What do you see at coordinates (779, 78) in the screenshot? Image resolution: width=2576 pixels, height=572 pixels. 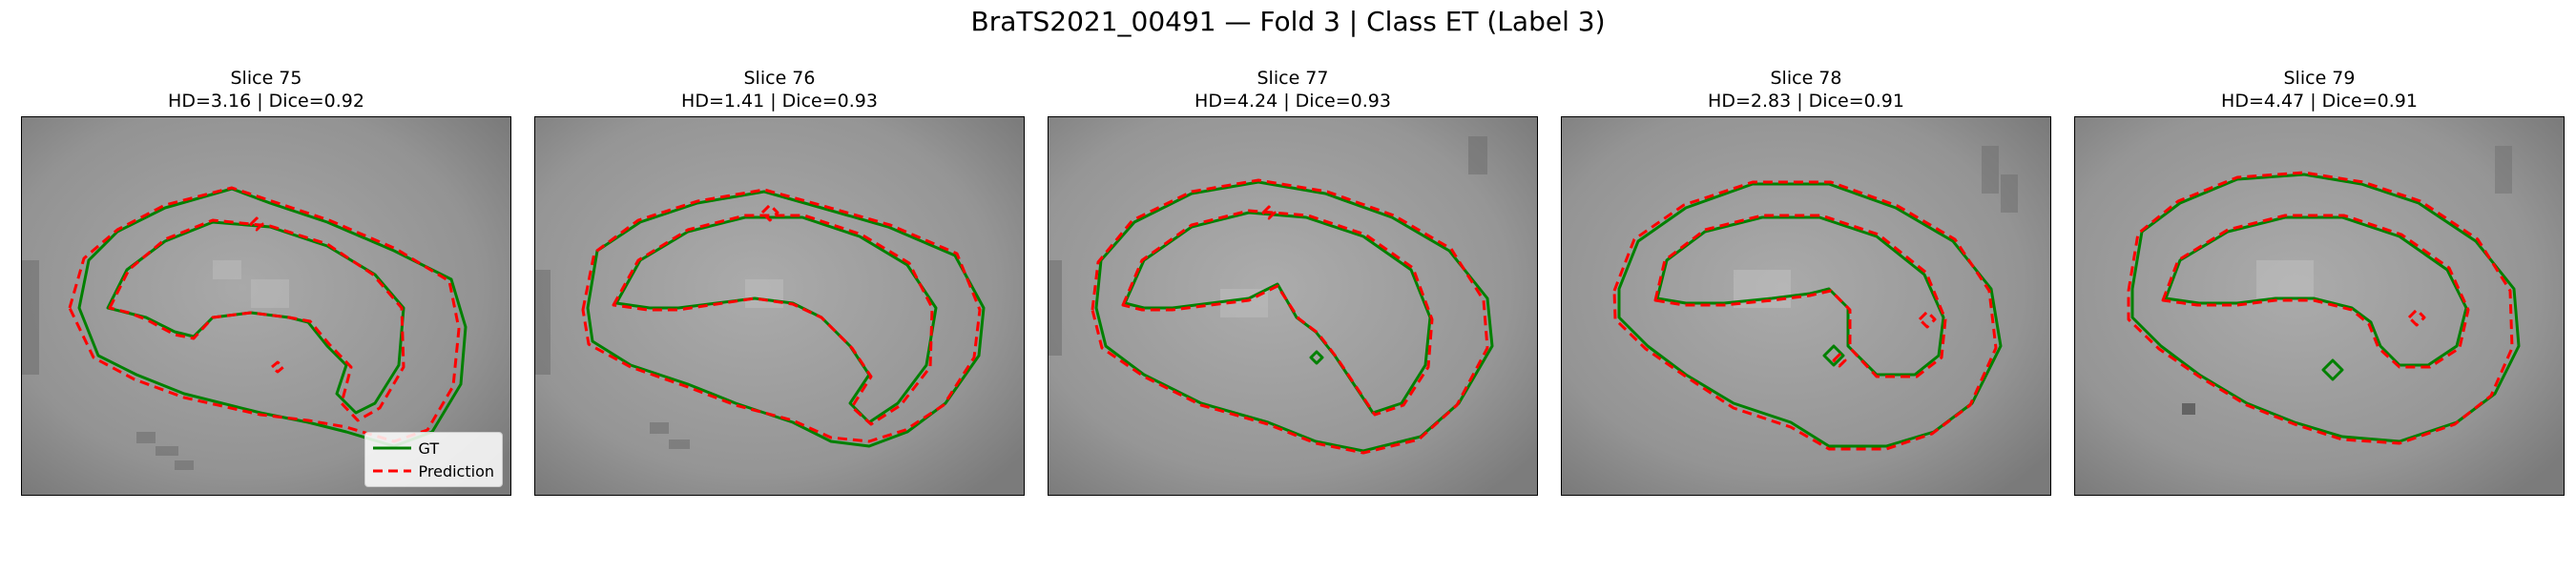 I see `slice-label: Slice 76` at bounding box center [779, 78].